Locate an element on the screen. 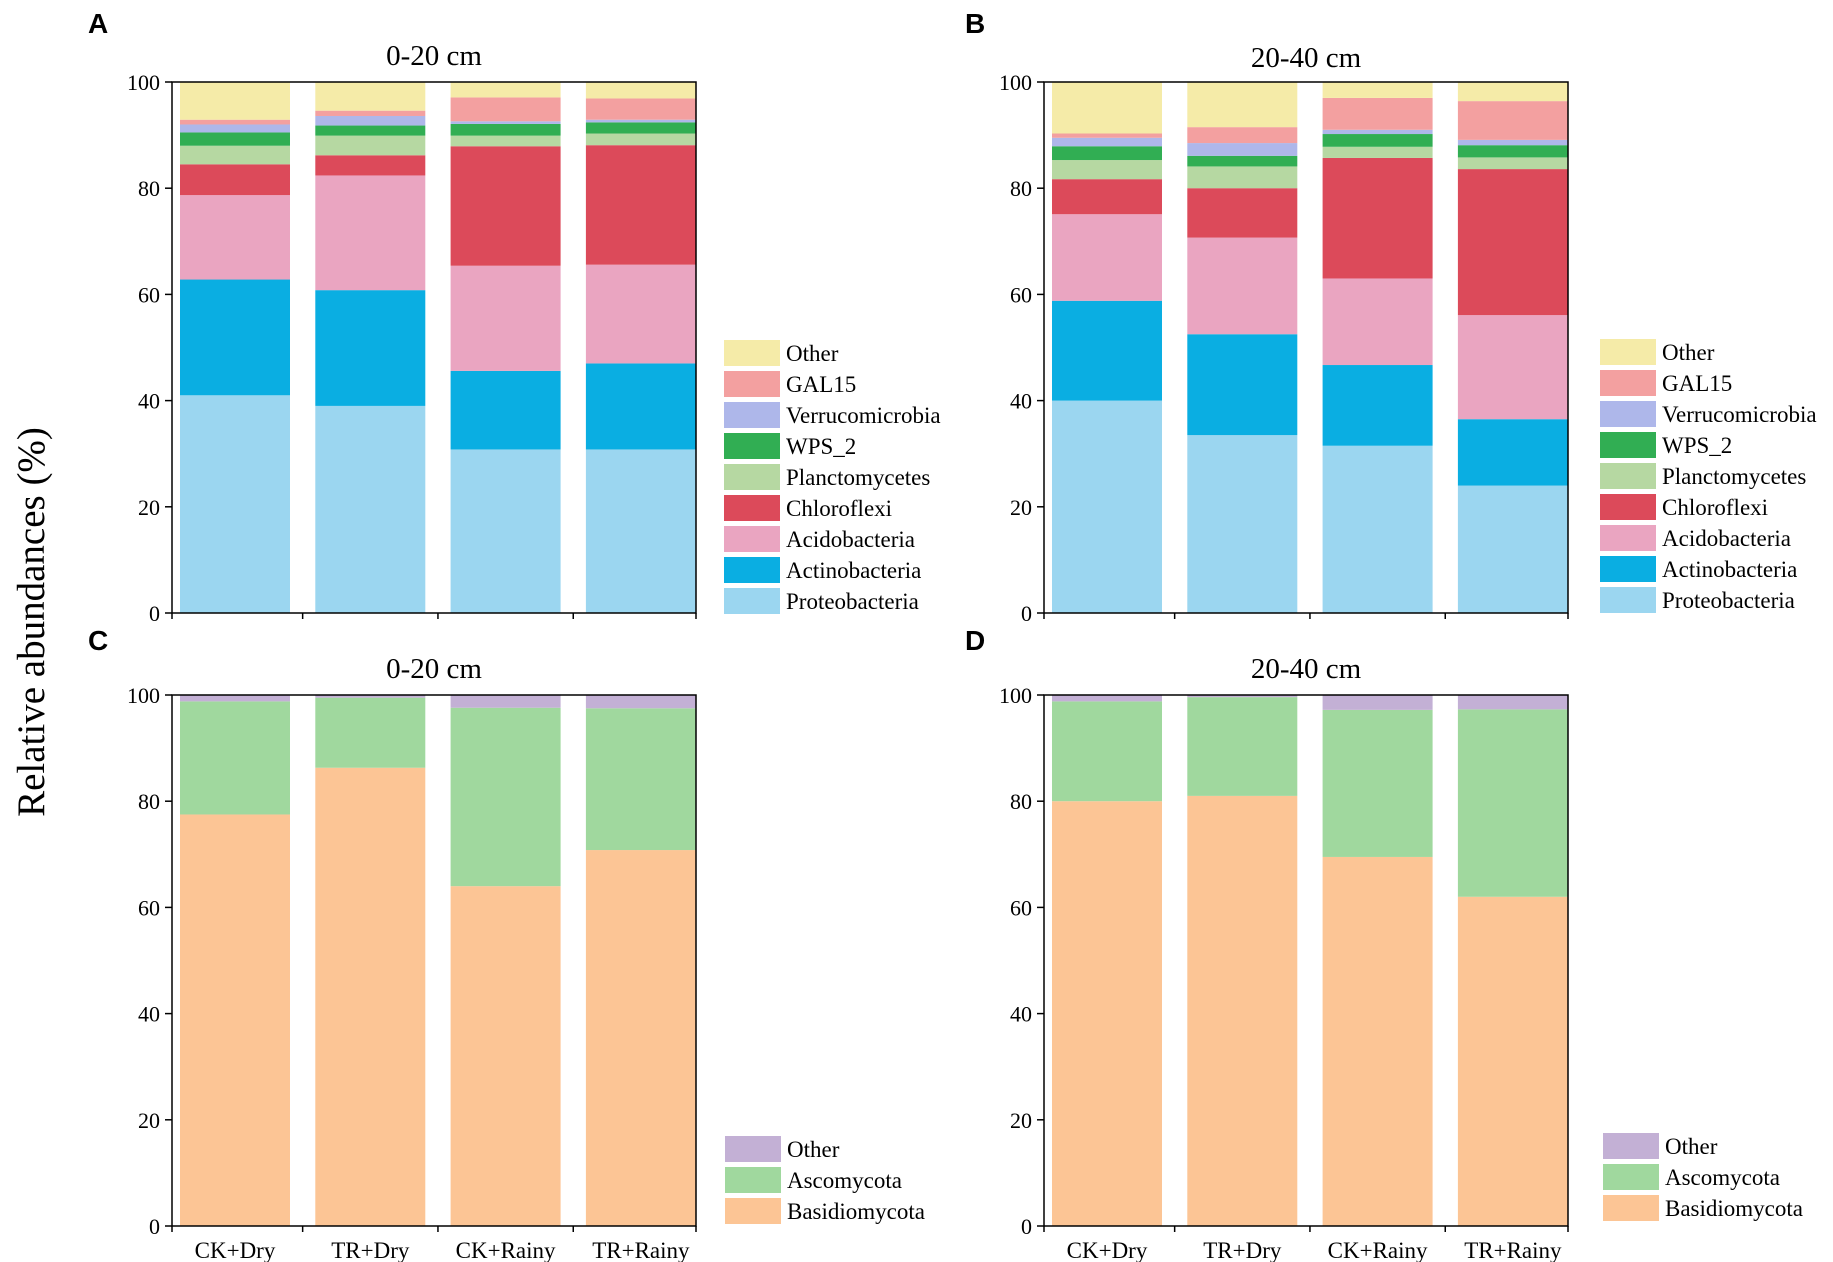 This screenshot has width=1833, height=1262. bar-chloroflexi-tr-rainy is located at coordinates (640, 205).